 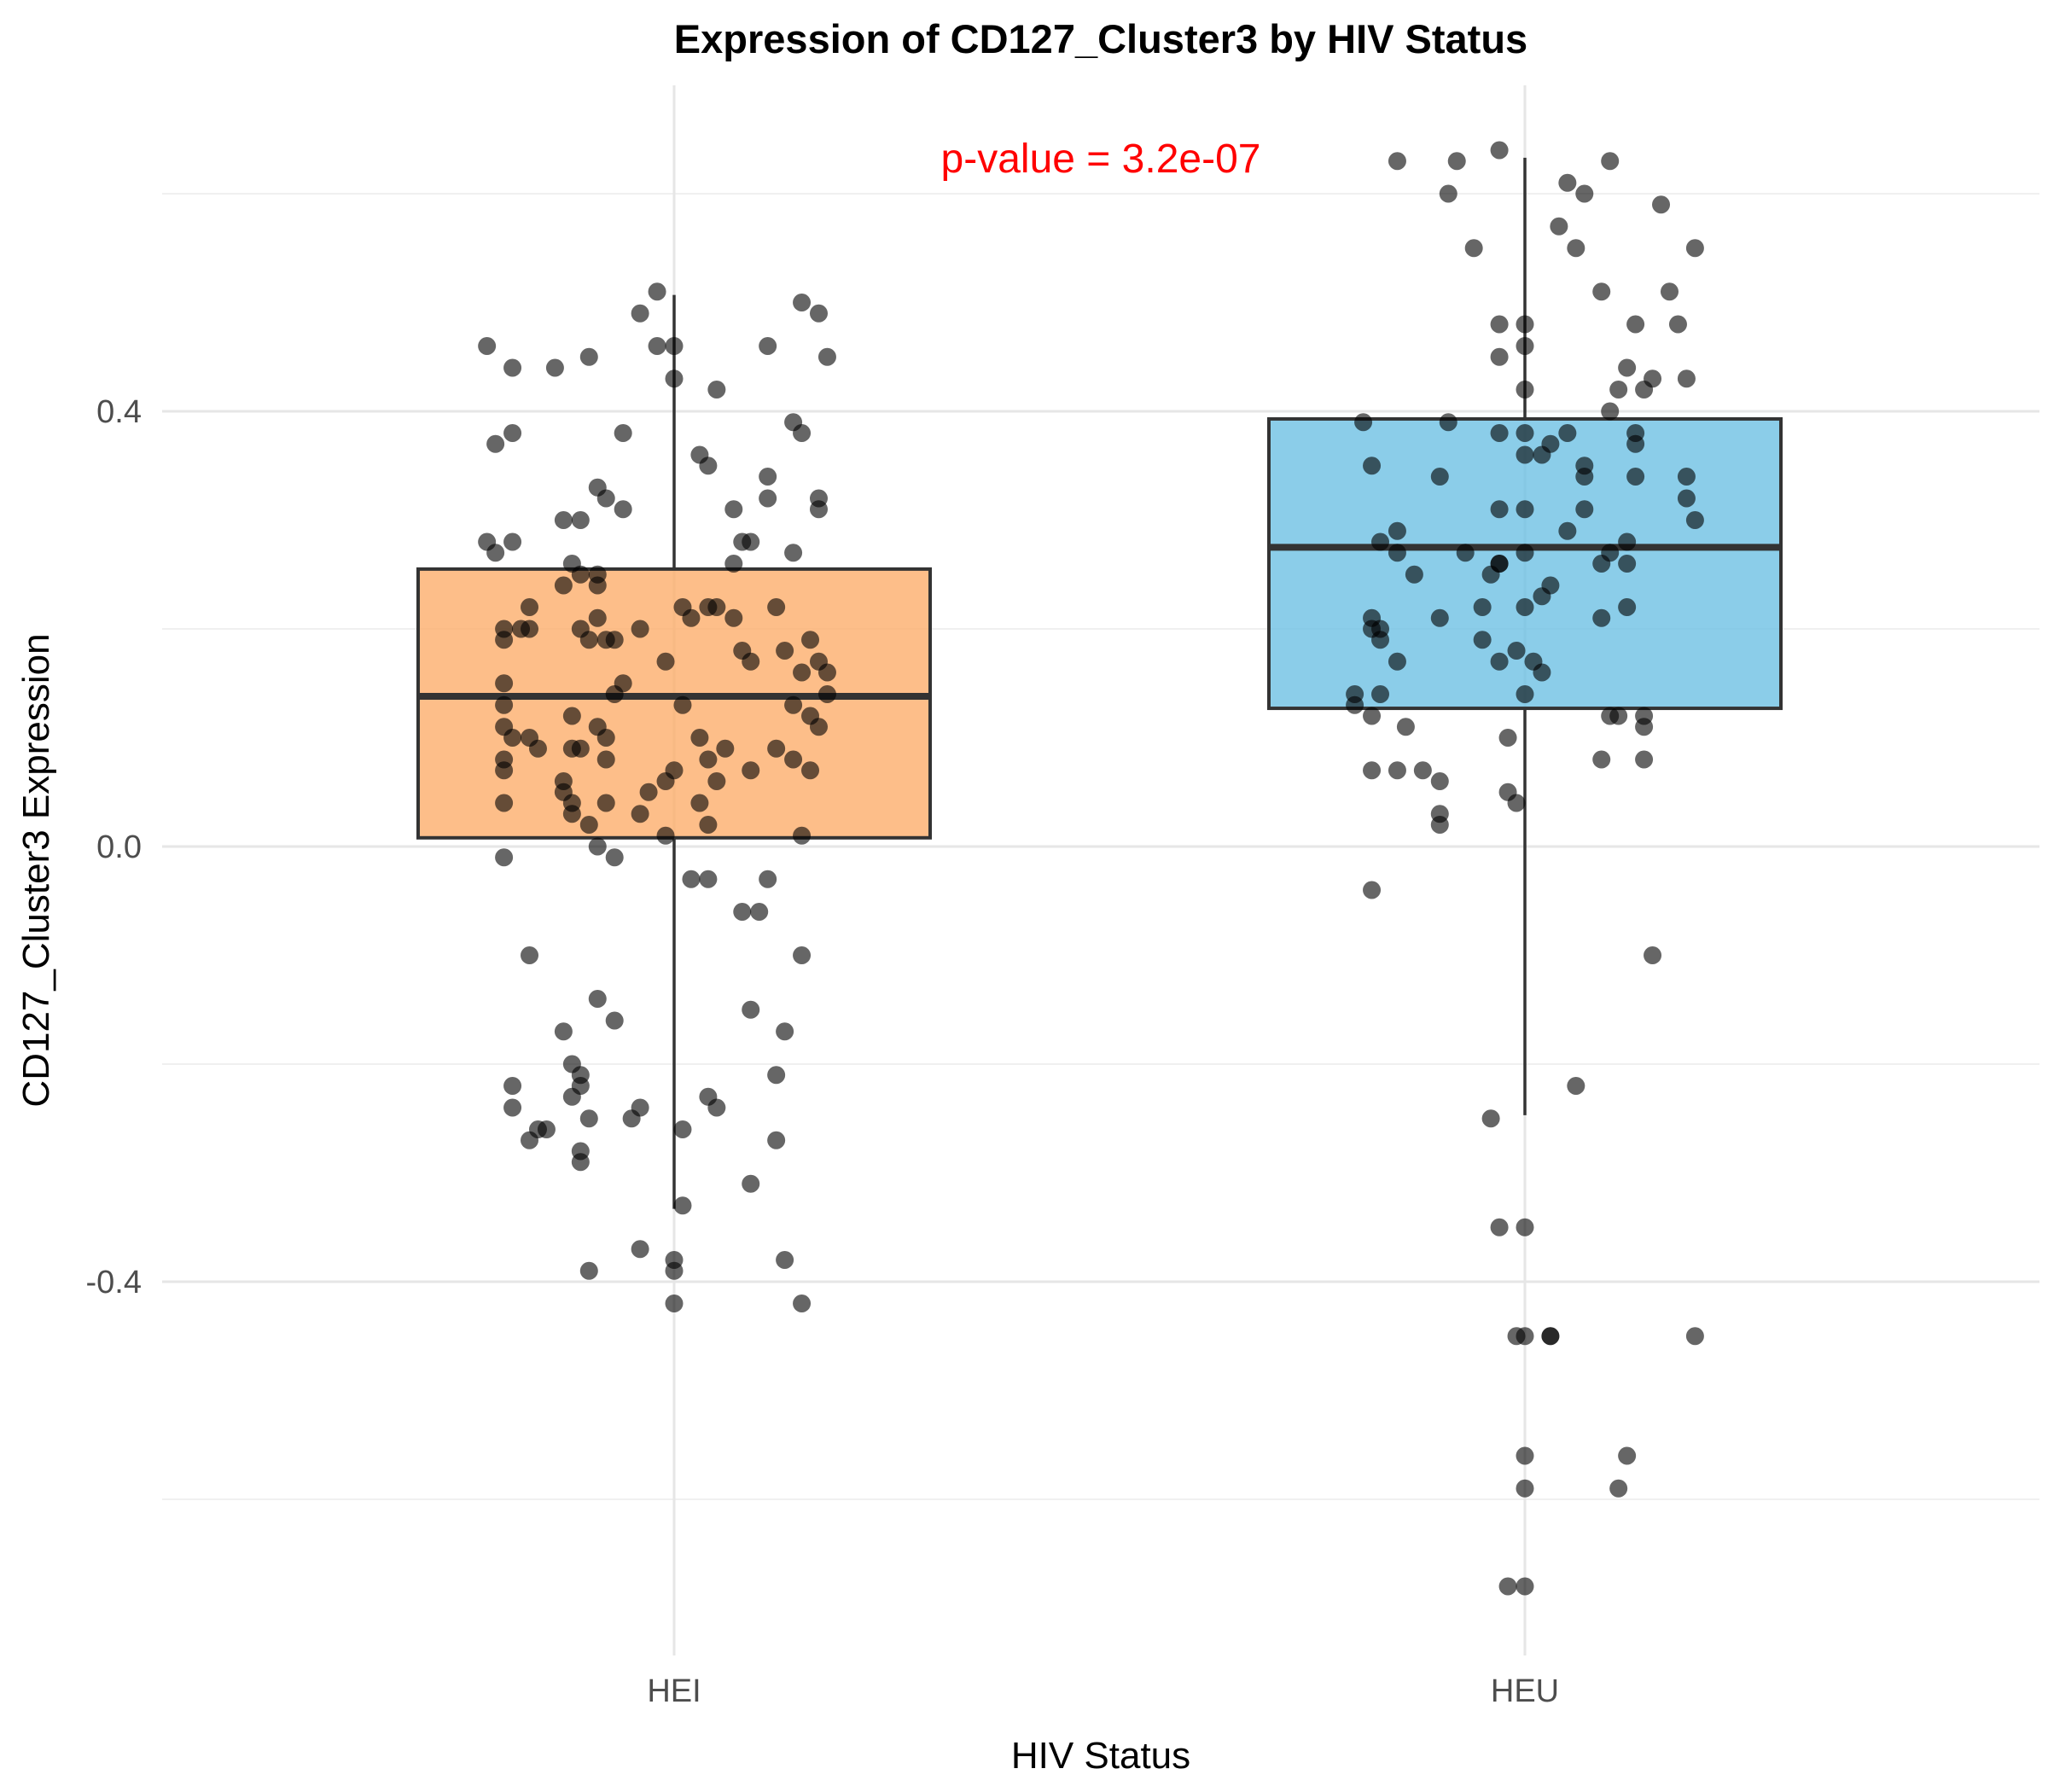 I want to click on x-tick-label: HEI, so click(x=674, y=1691).